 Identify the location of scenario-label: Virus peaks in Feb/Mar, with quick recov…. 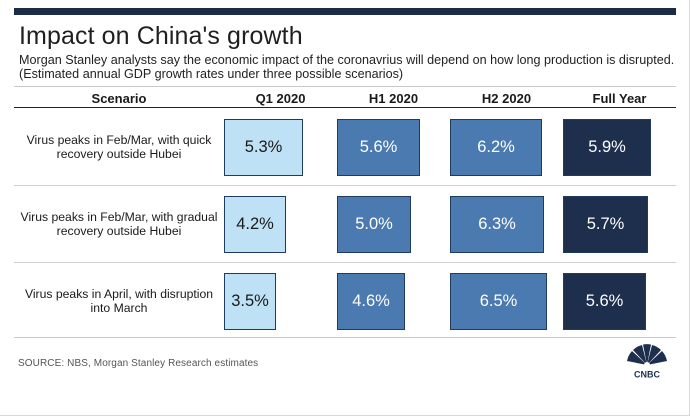
(119, 146).